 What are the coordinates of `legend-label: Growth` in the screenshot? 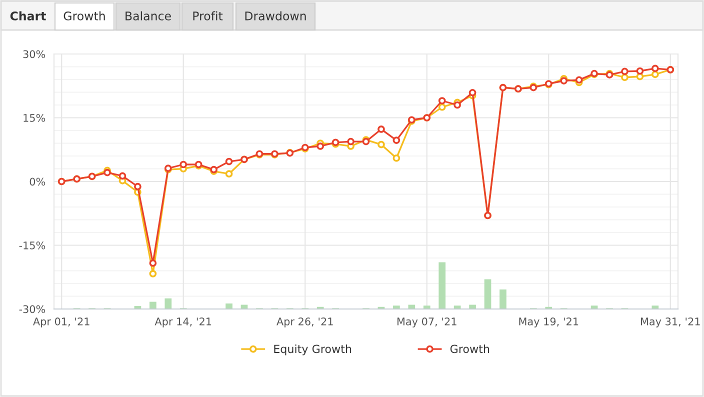 It's located at (470, 349).